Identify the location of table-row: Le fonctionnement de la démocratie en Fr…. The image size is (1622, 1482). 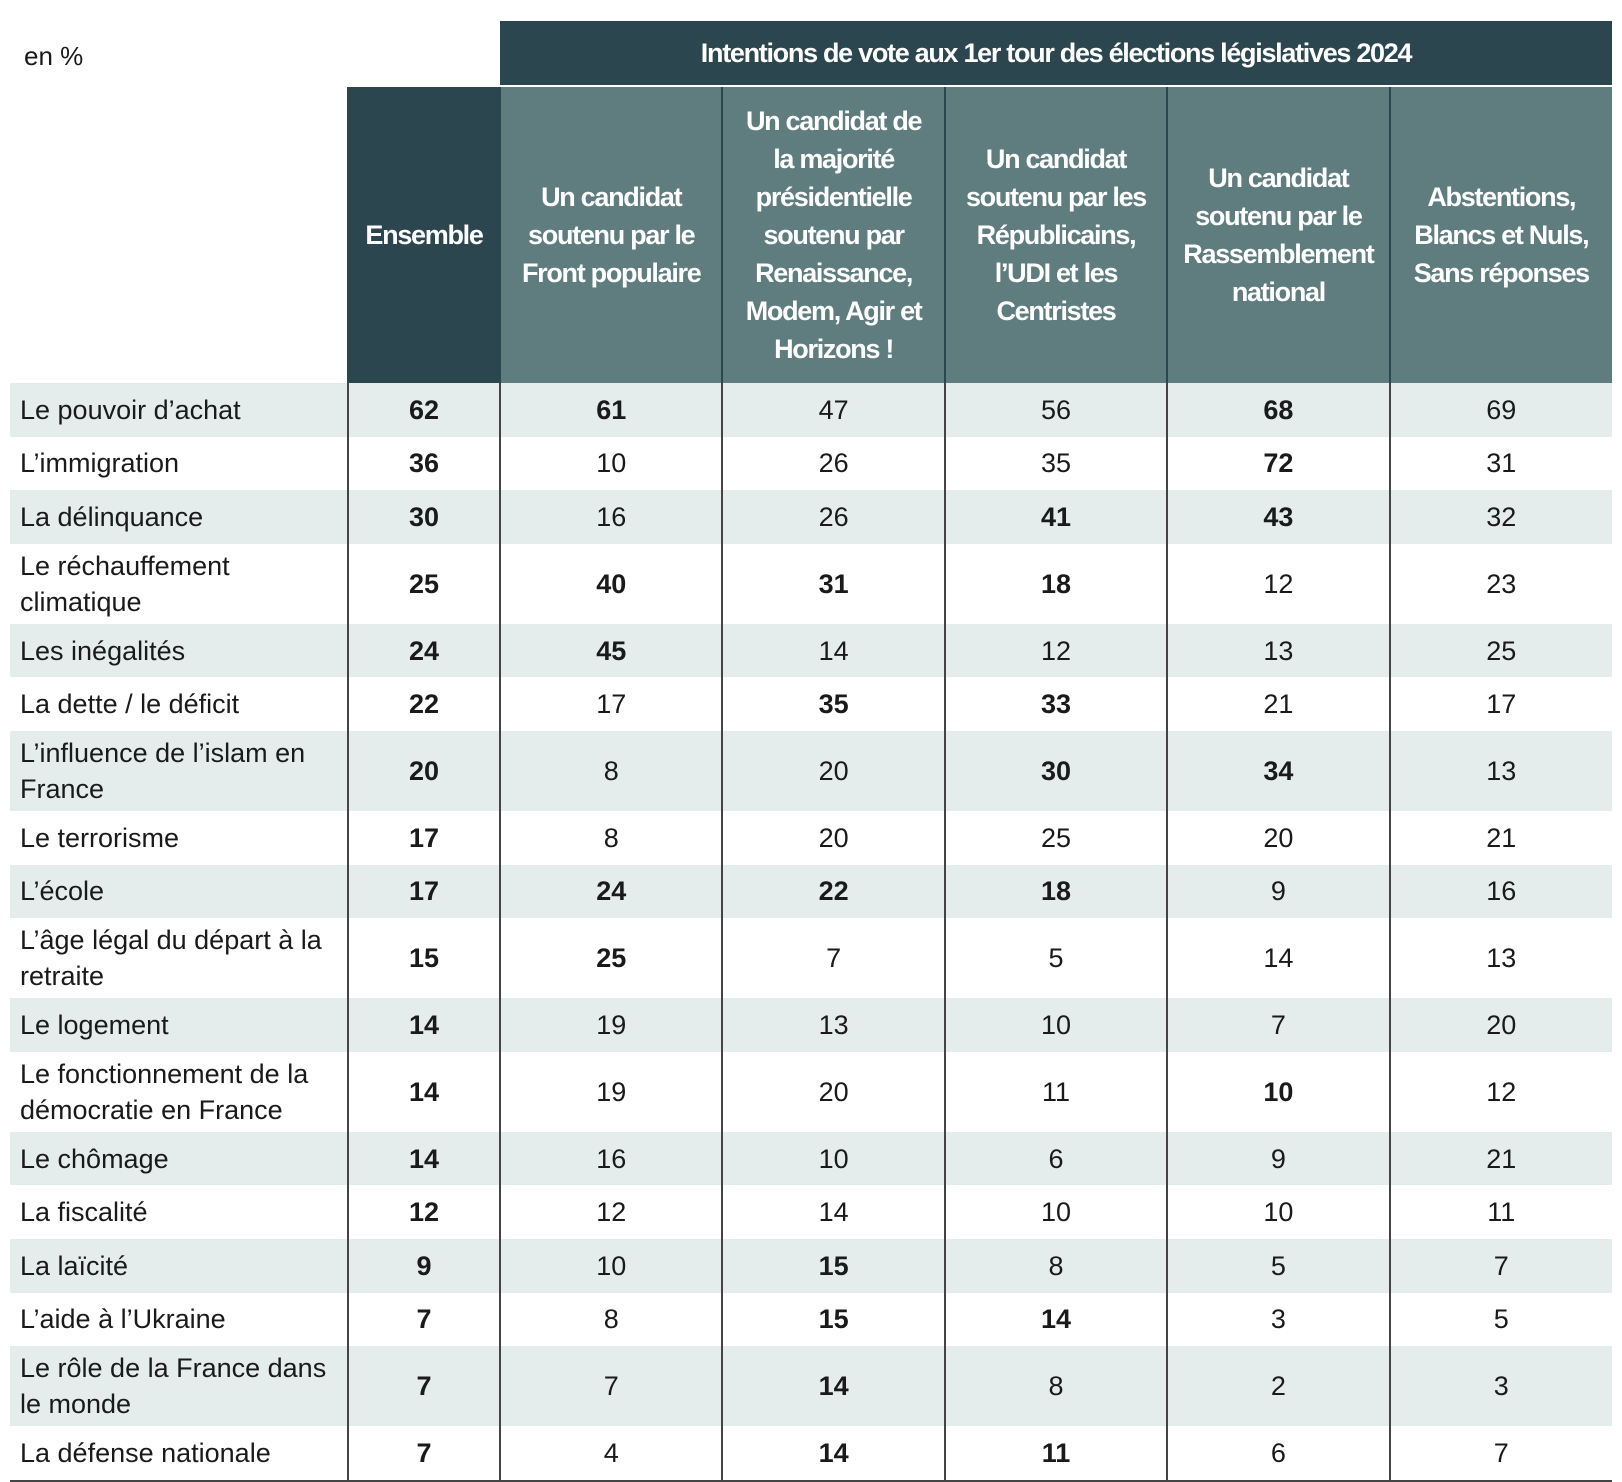
(811, 1091).